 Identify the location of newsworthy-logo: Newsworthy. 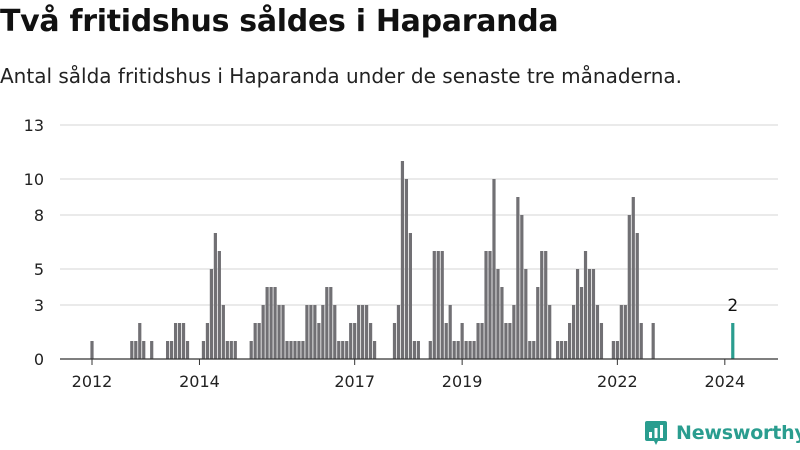
(722, 433).